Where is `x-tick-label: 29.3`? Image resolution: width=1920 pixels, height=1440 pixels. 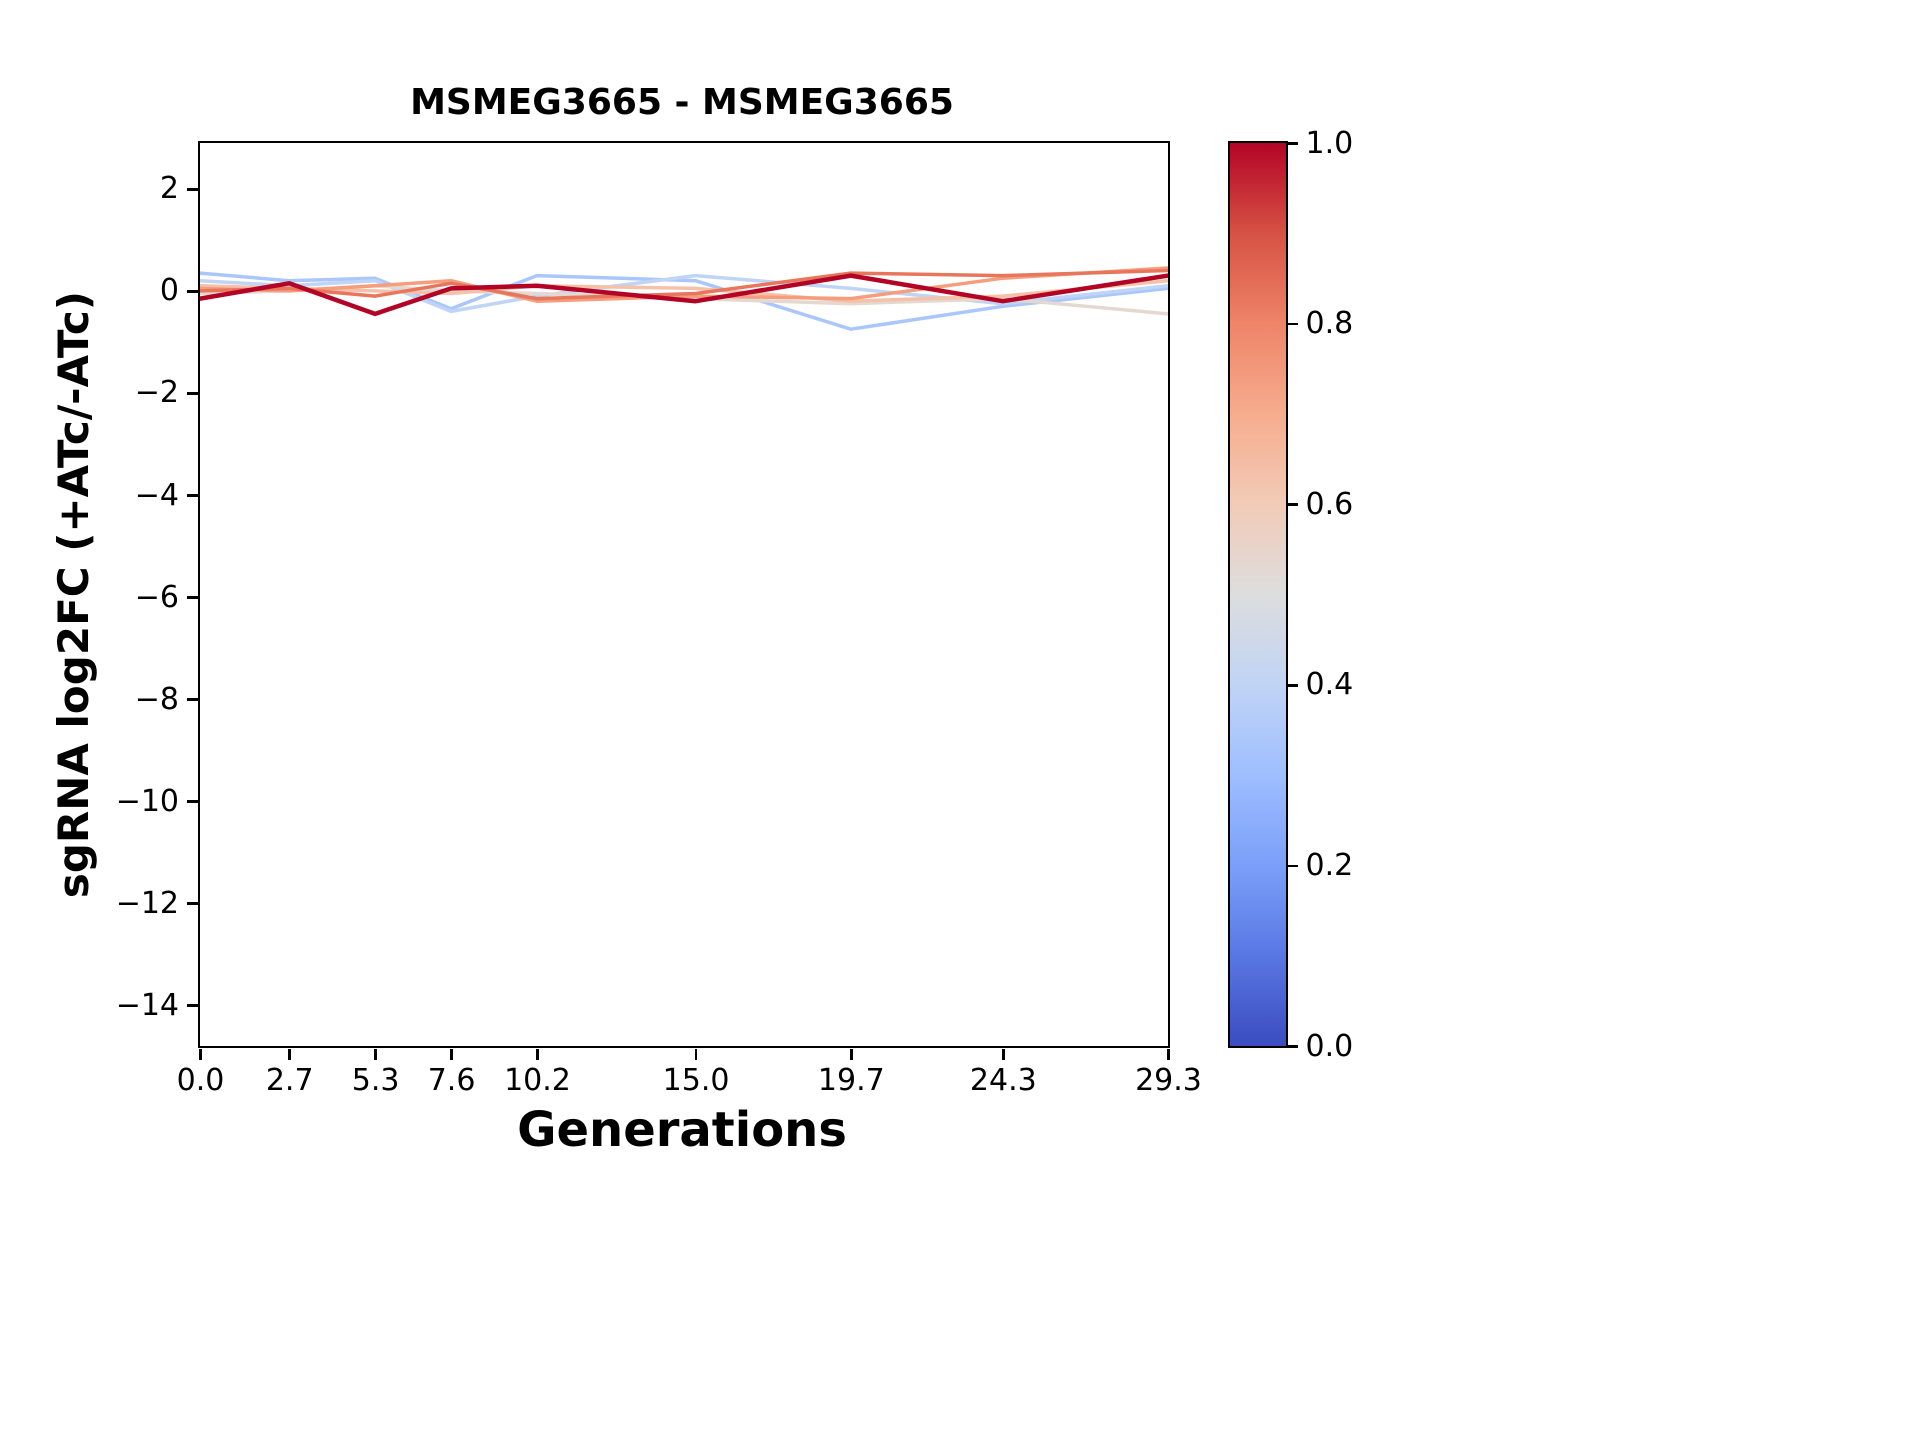 x-tick-label: 29.3 is located at coordinates (1168, 1080).